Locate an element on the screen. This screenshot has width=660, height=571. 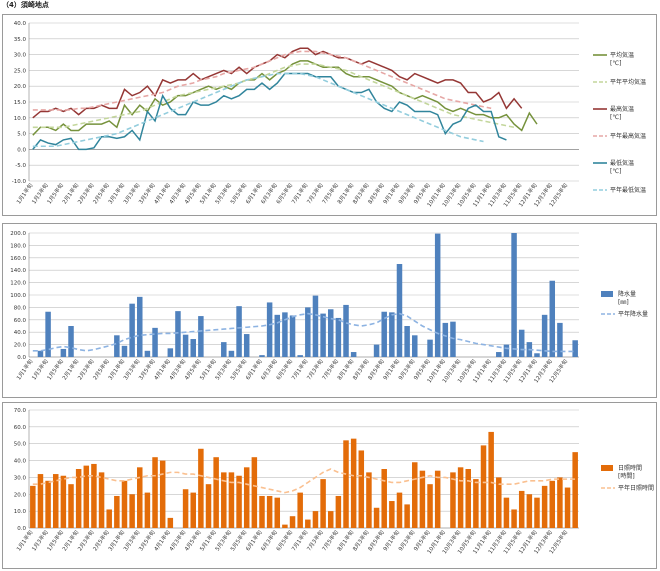
y-tick-label: 10.0 is located at coordinates (20, 512).